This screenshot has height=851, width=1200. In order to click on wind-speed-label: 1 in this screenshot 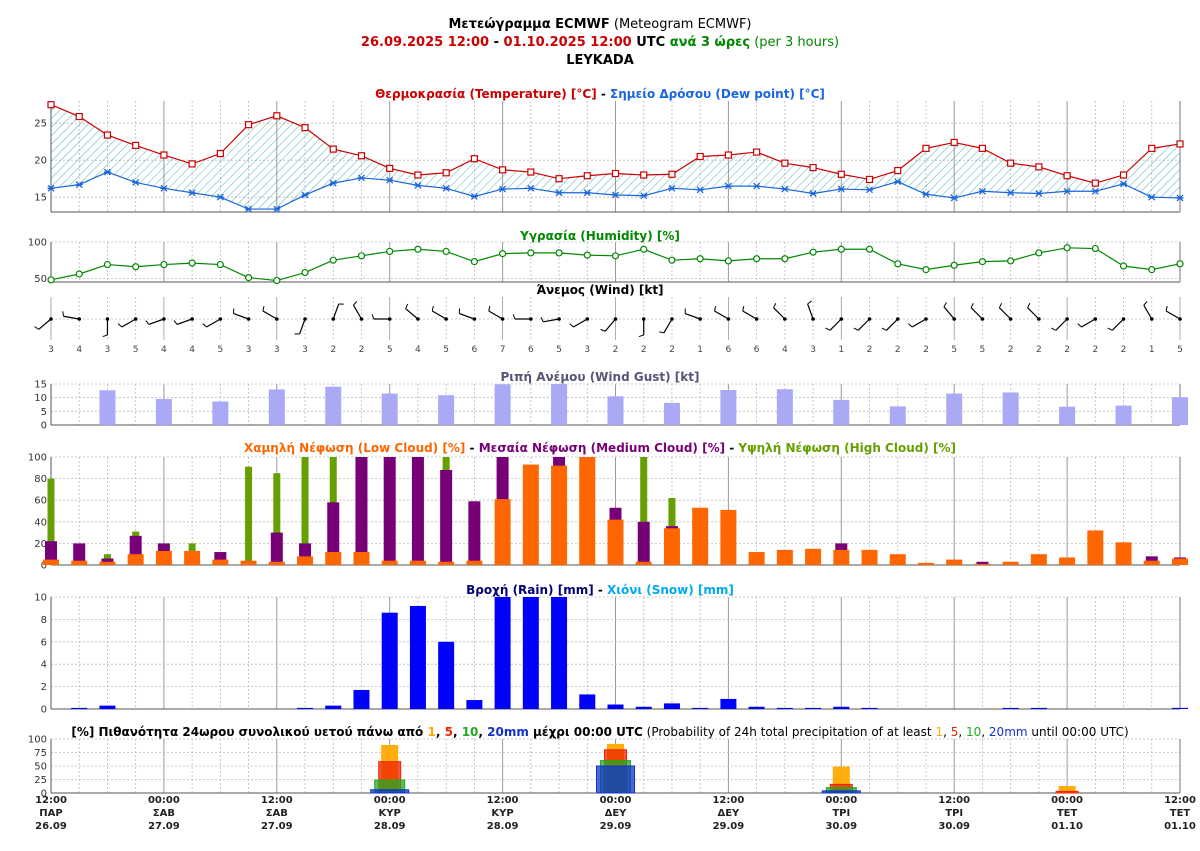, I will do `click(1152, 350)`.